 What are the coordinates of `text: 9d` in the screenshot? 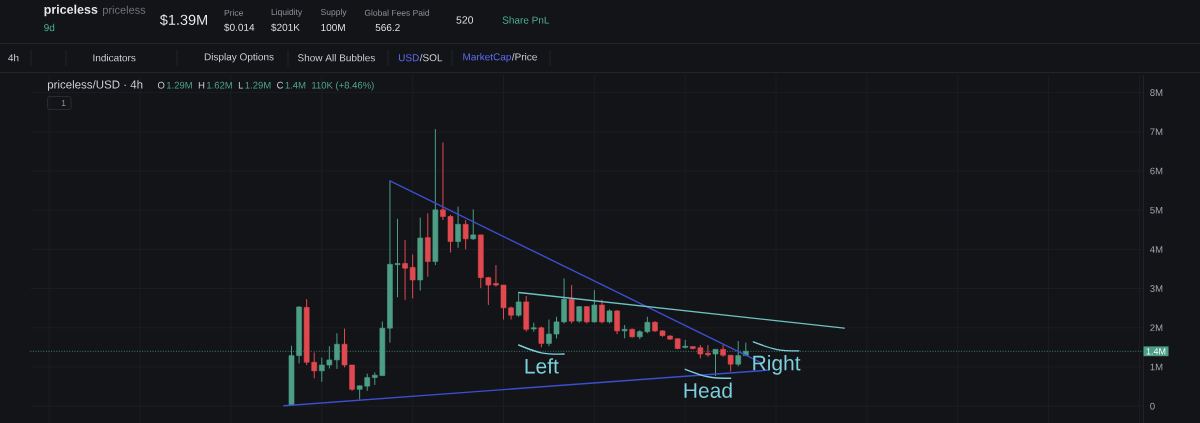 It's located at (49, 27).